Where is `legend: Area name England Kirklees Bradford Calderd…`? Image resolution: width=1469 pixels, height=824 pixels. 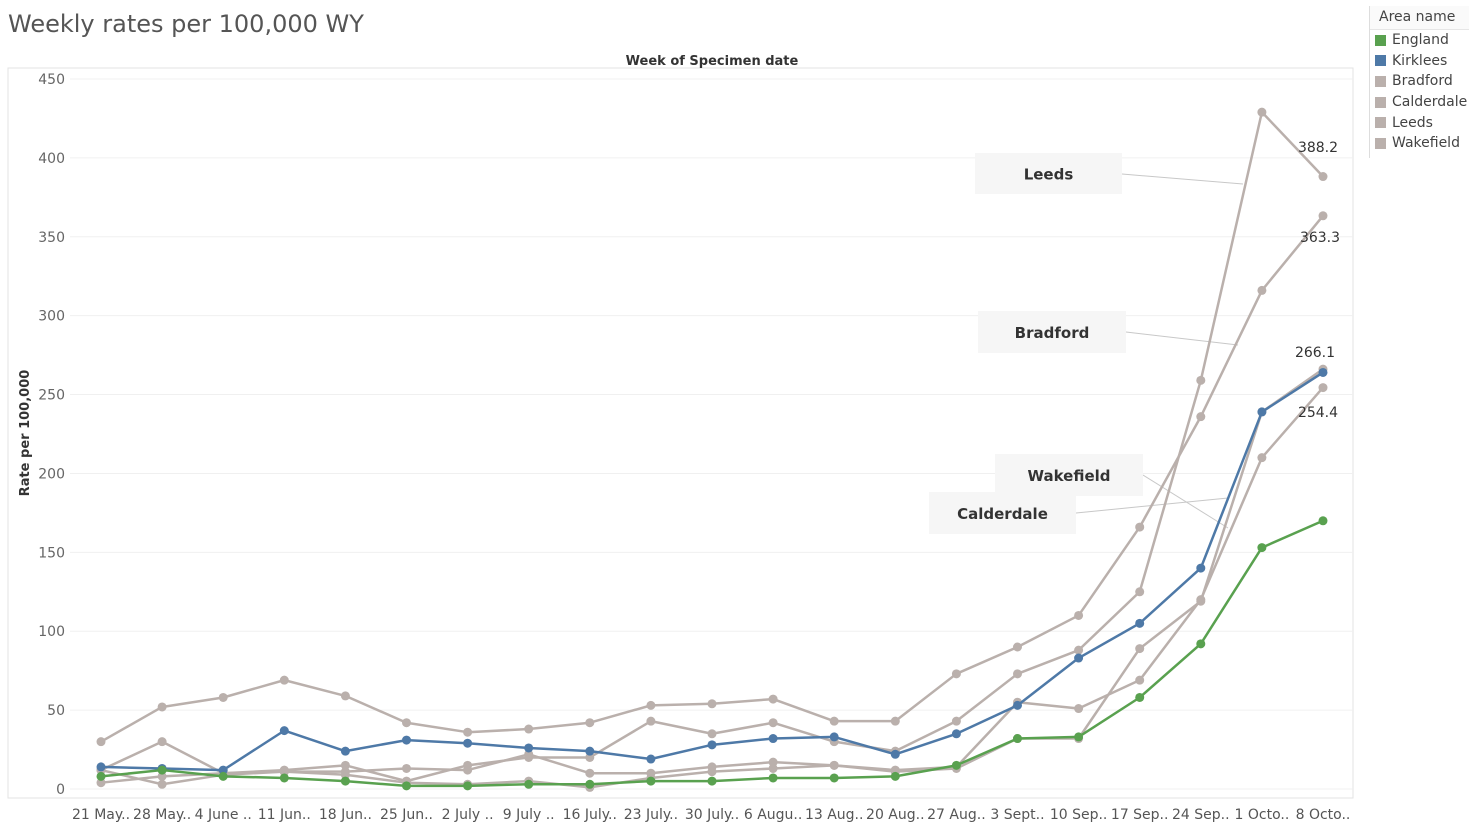 legend: Area name England Kirklees Bradford Calderd… is located at coordinates (1419, 80).